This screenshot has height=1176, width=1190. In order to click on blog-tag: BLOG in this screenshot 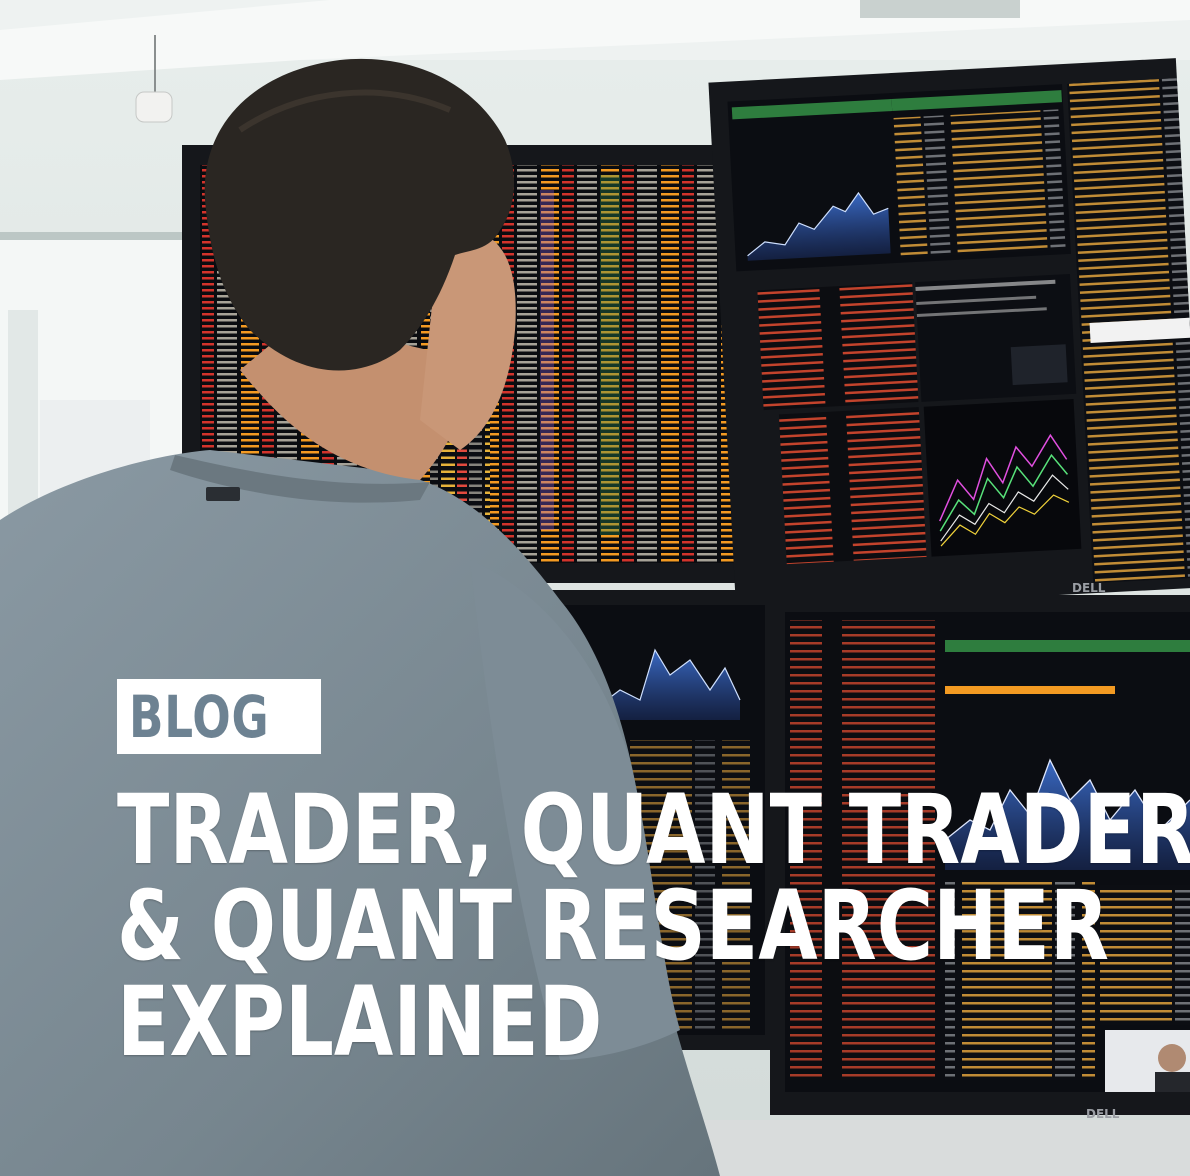, I will do `click(219, 716)`.